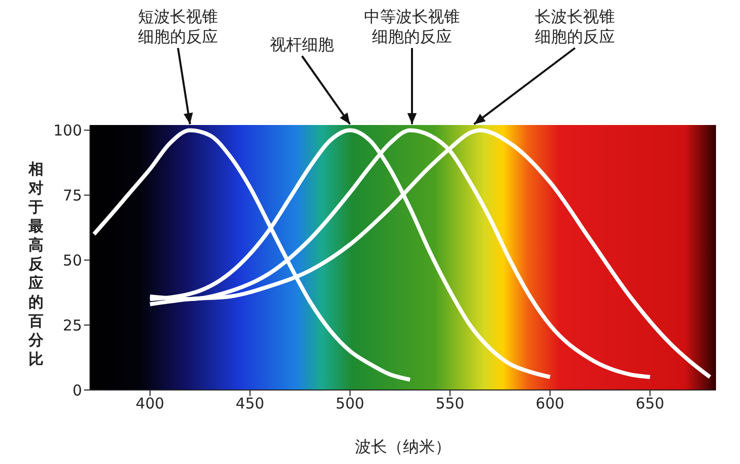  What do you see at coordinates (72, 325) in the screenshot?
I see `y-tick-label: 25` at bounding box center [72, 325].